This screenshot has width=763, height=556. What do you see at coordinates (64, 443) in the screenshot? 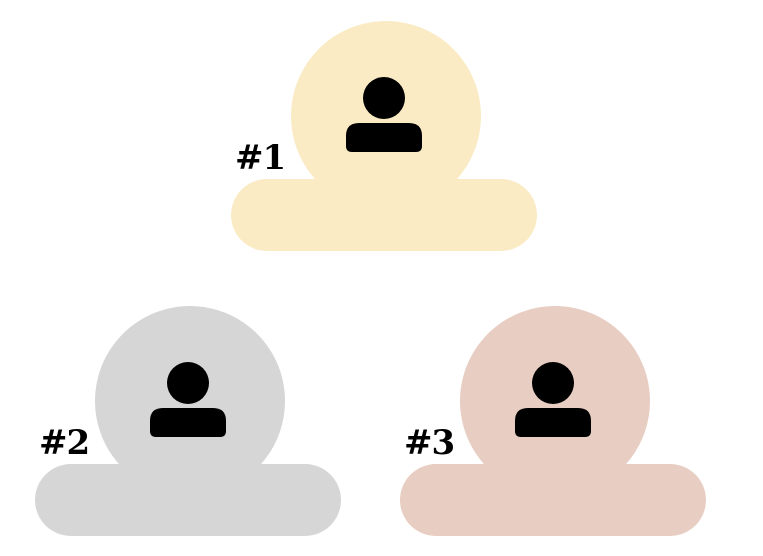
I see `rank-label: #2` at bounding box center [64, 443].